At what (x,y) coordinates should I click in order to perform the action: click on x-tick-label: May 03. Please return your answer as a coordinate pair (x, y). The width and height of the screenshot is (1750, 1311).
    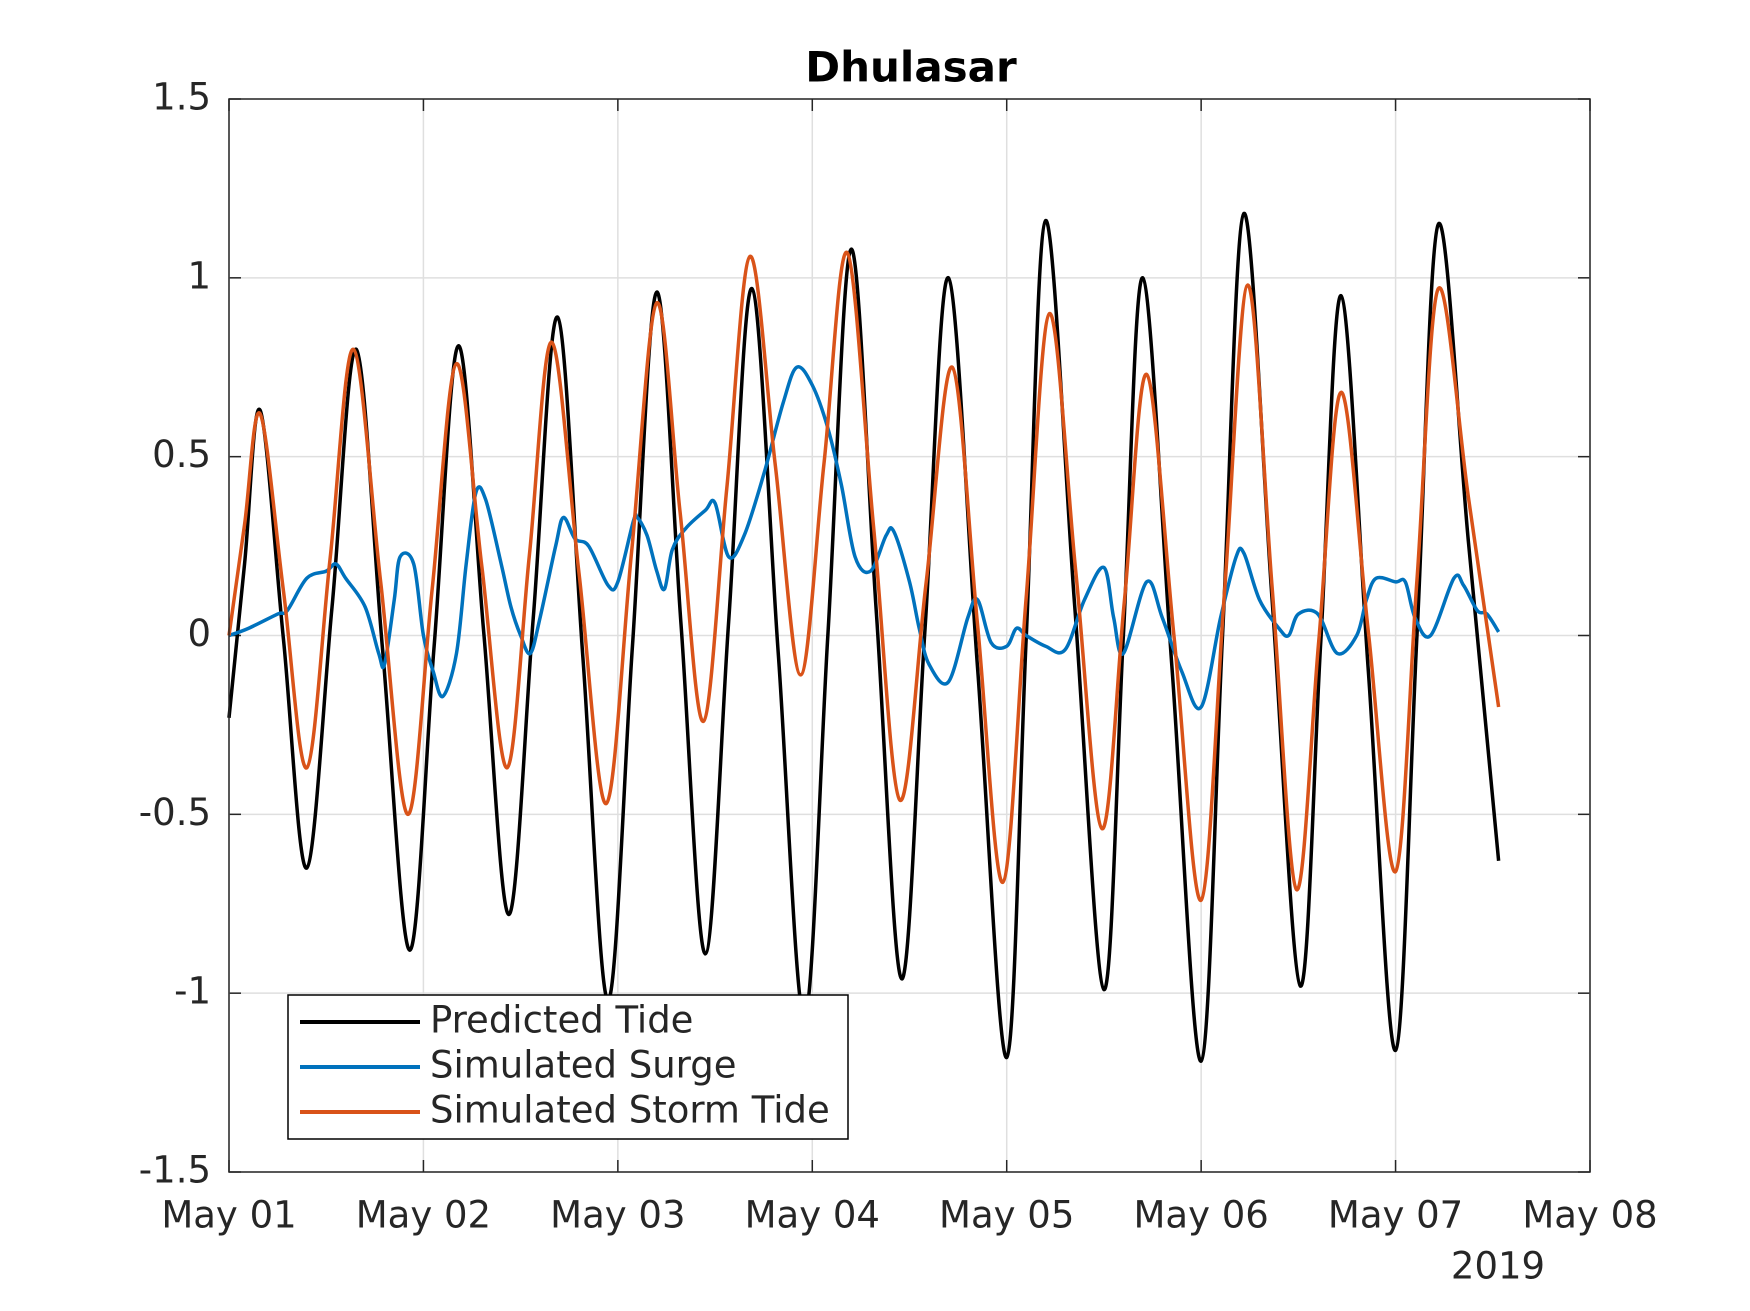
    Looking at the image, I should click on (617, 1215).